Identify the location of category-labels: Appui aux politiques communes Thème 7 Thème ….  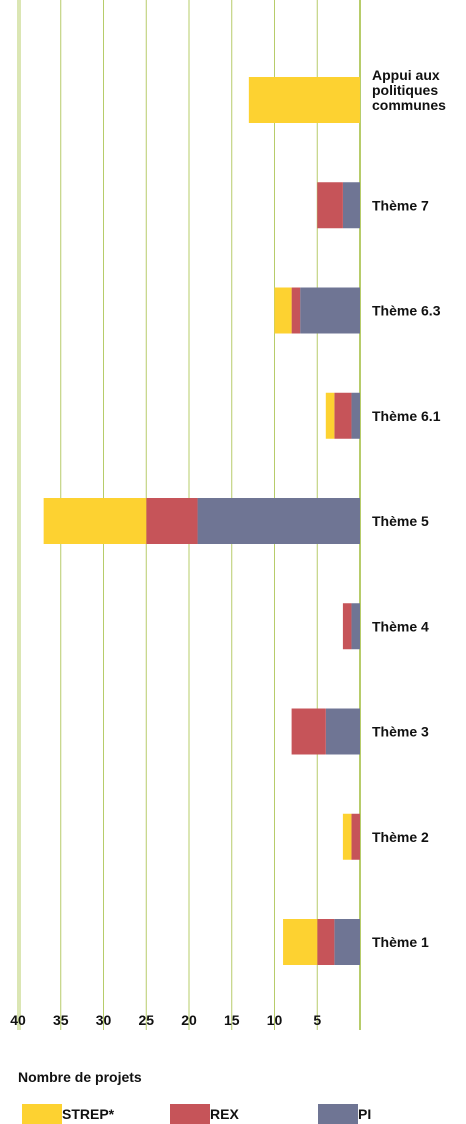
(409, 508).